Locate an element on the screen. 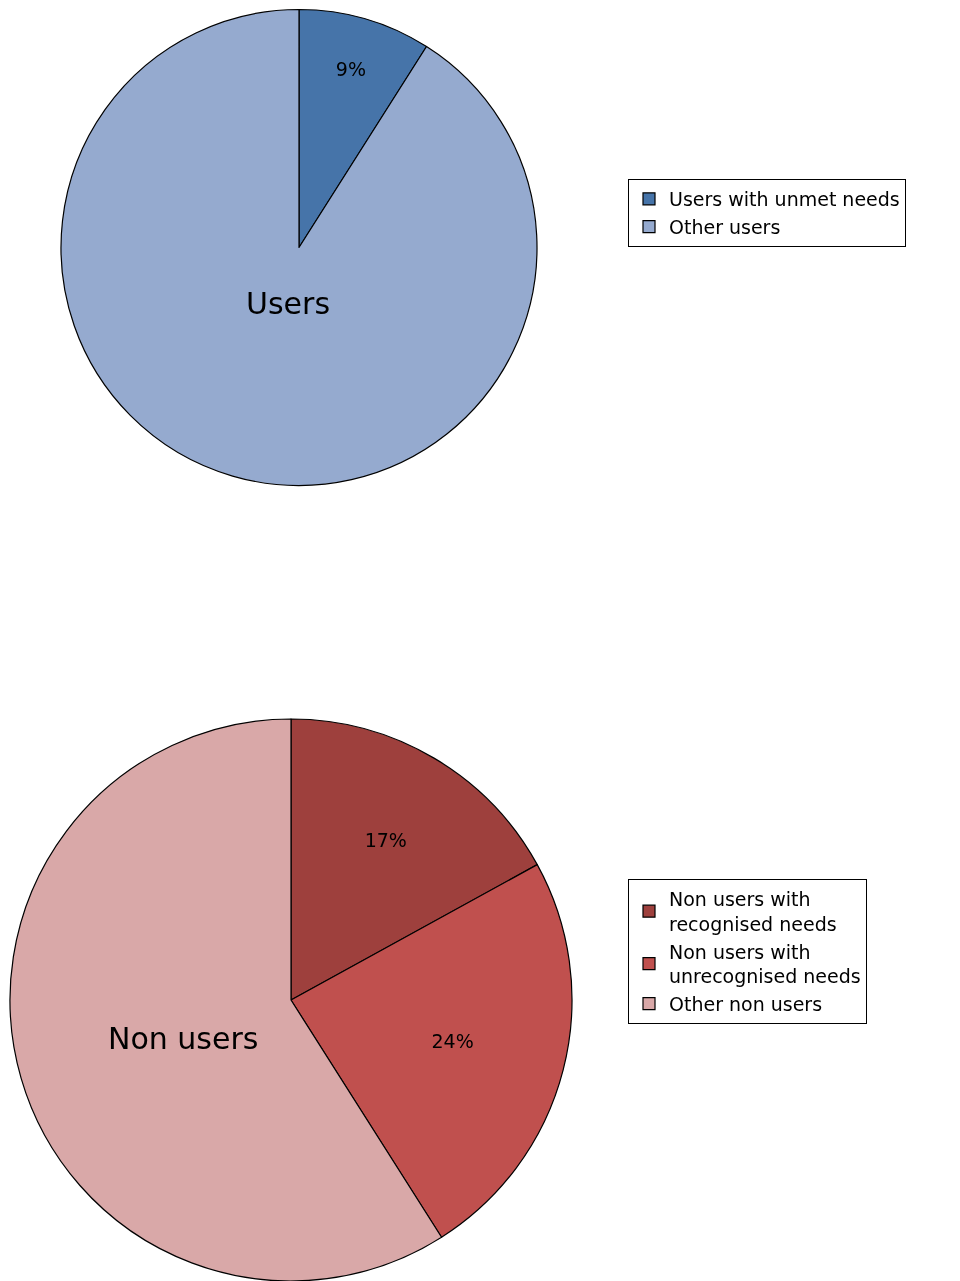 The image size is (960, 1281). text: Users is located at coordinates (288, 303).